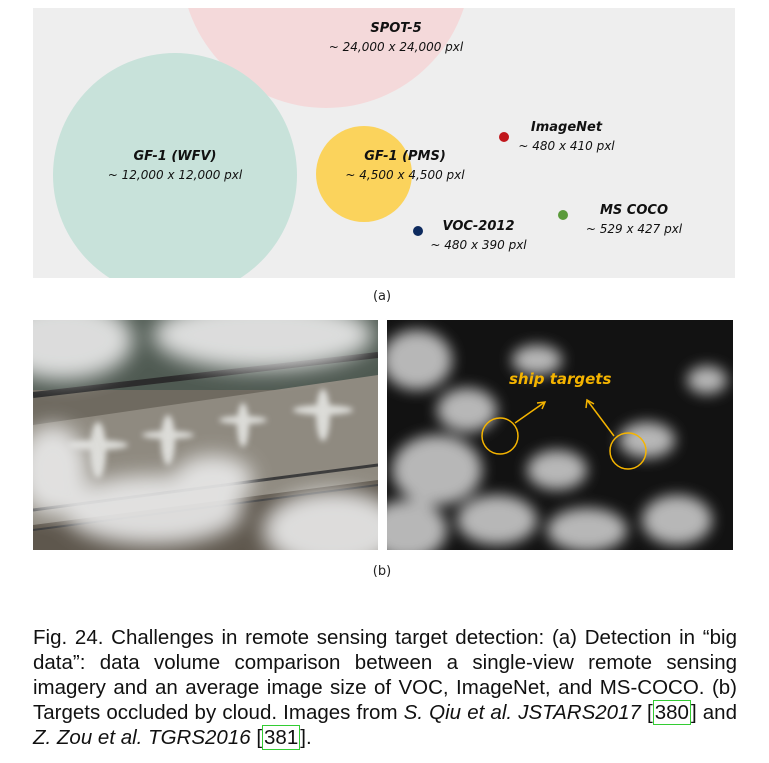 The image size is (769, 763). What do you see at coordinates (396, 47) in the screenshot?
I see `spot5-size: ~ 24,000 x 24,000 pxl` at bounding box center [396, 47].